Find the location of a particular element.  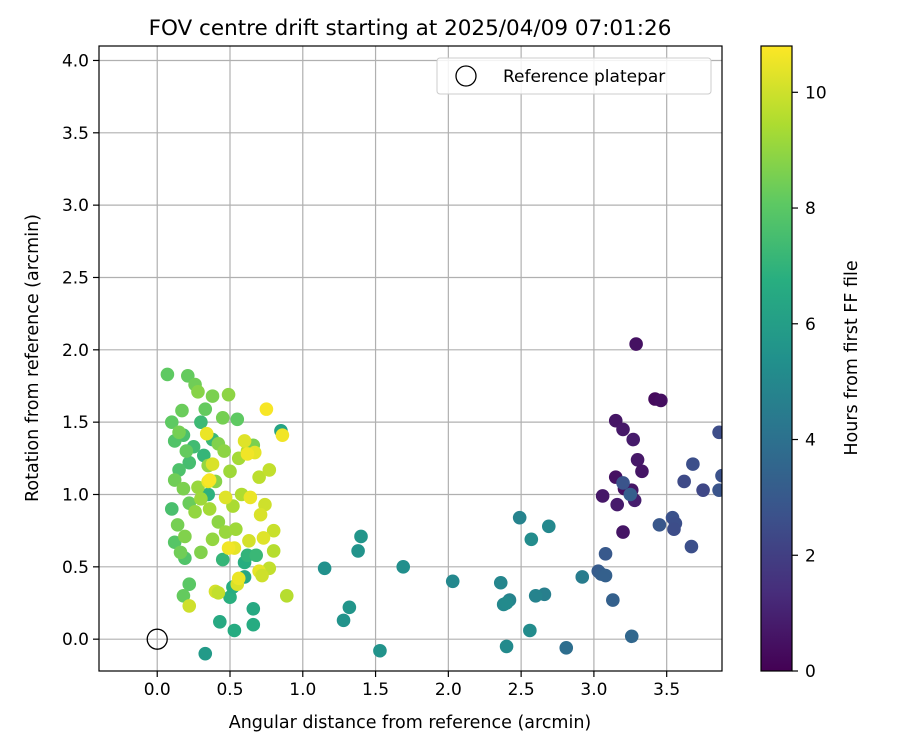

y-tick-label: 3.0 is located at coordinates (75, 206).